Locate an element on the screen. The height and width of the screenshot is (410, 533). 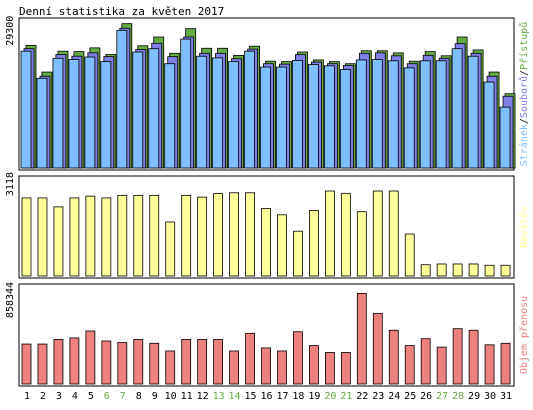
x-tick-label-day-25: 25 is located at coordinates (410, 396).